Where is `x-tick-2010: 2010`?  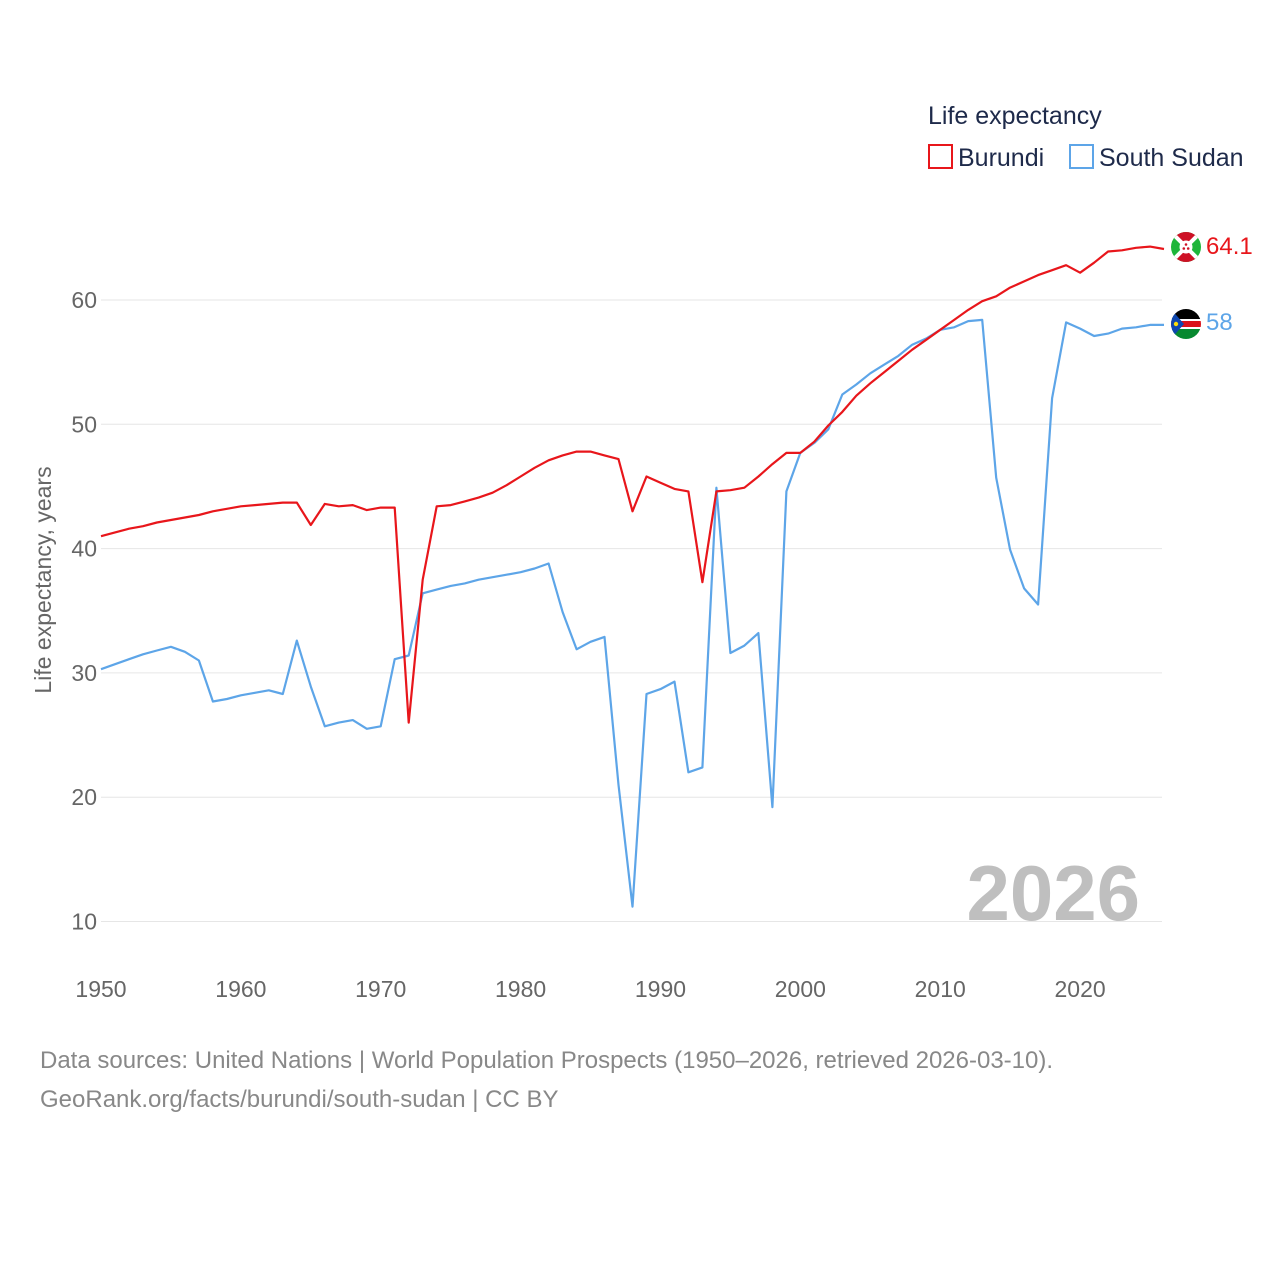
x-tick-2010: 2010 is located at coordinates (940, 989).